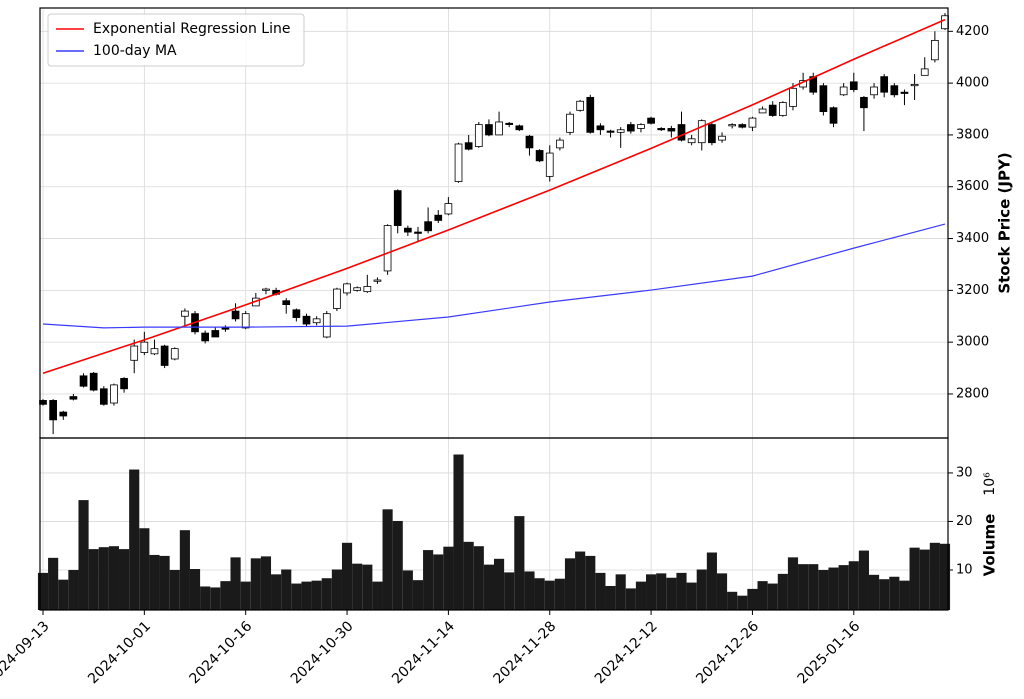 The height and width of the screenshot is (699, 1024). What do you see at coordinates (626, 652) in the screenshot?
I see `x-tick-label: 2024-12-12` at bounding box center [626, 652].